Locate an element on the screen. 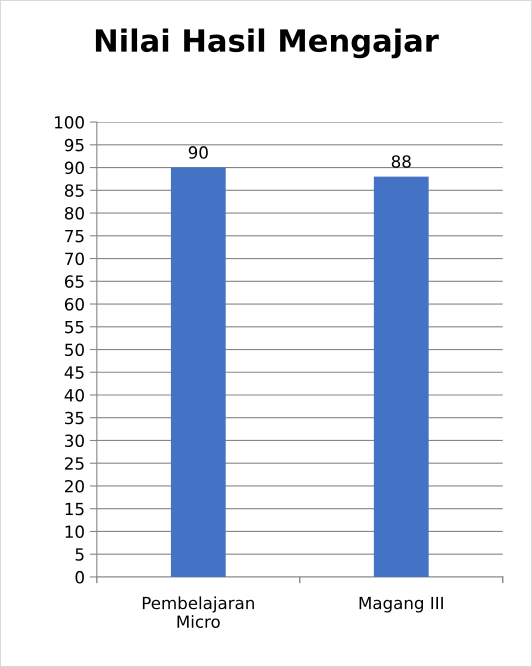 This screenshot has height=667, width=532. y-tick-label: 45 is located at coordinates (74, 372).